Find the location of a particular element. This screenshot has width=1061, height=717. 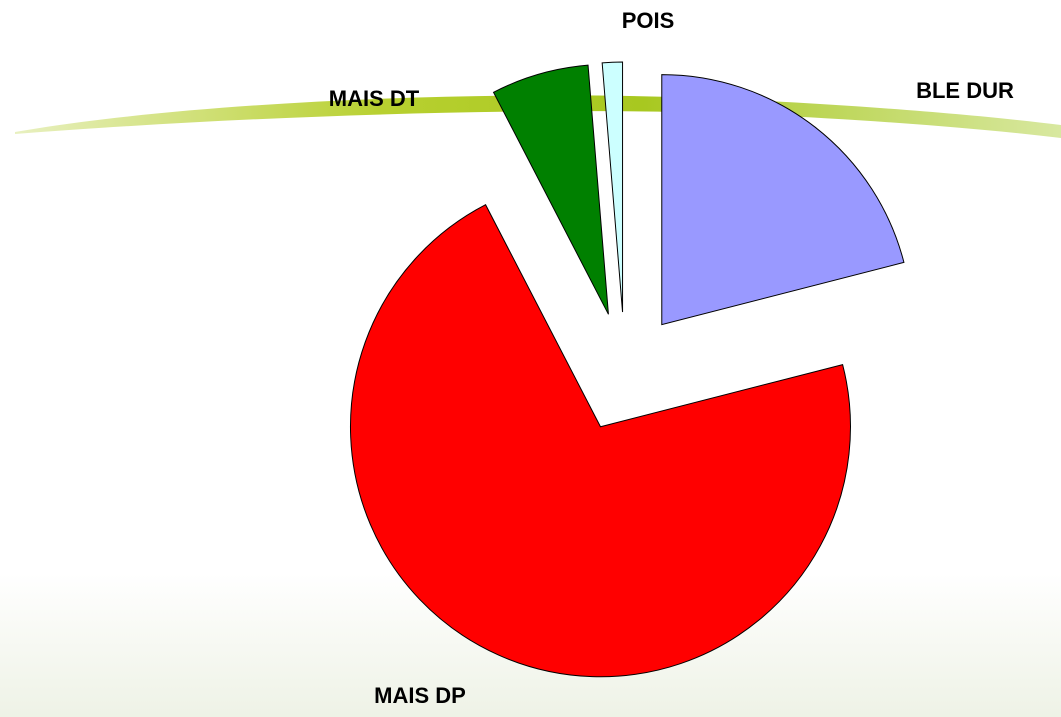

slice-label: MAIS DP is located at coordinates (420, 695).